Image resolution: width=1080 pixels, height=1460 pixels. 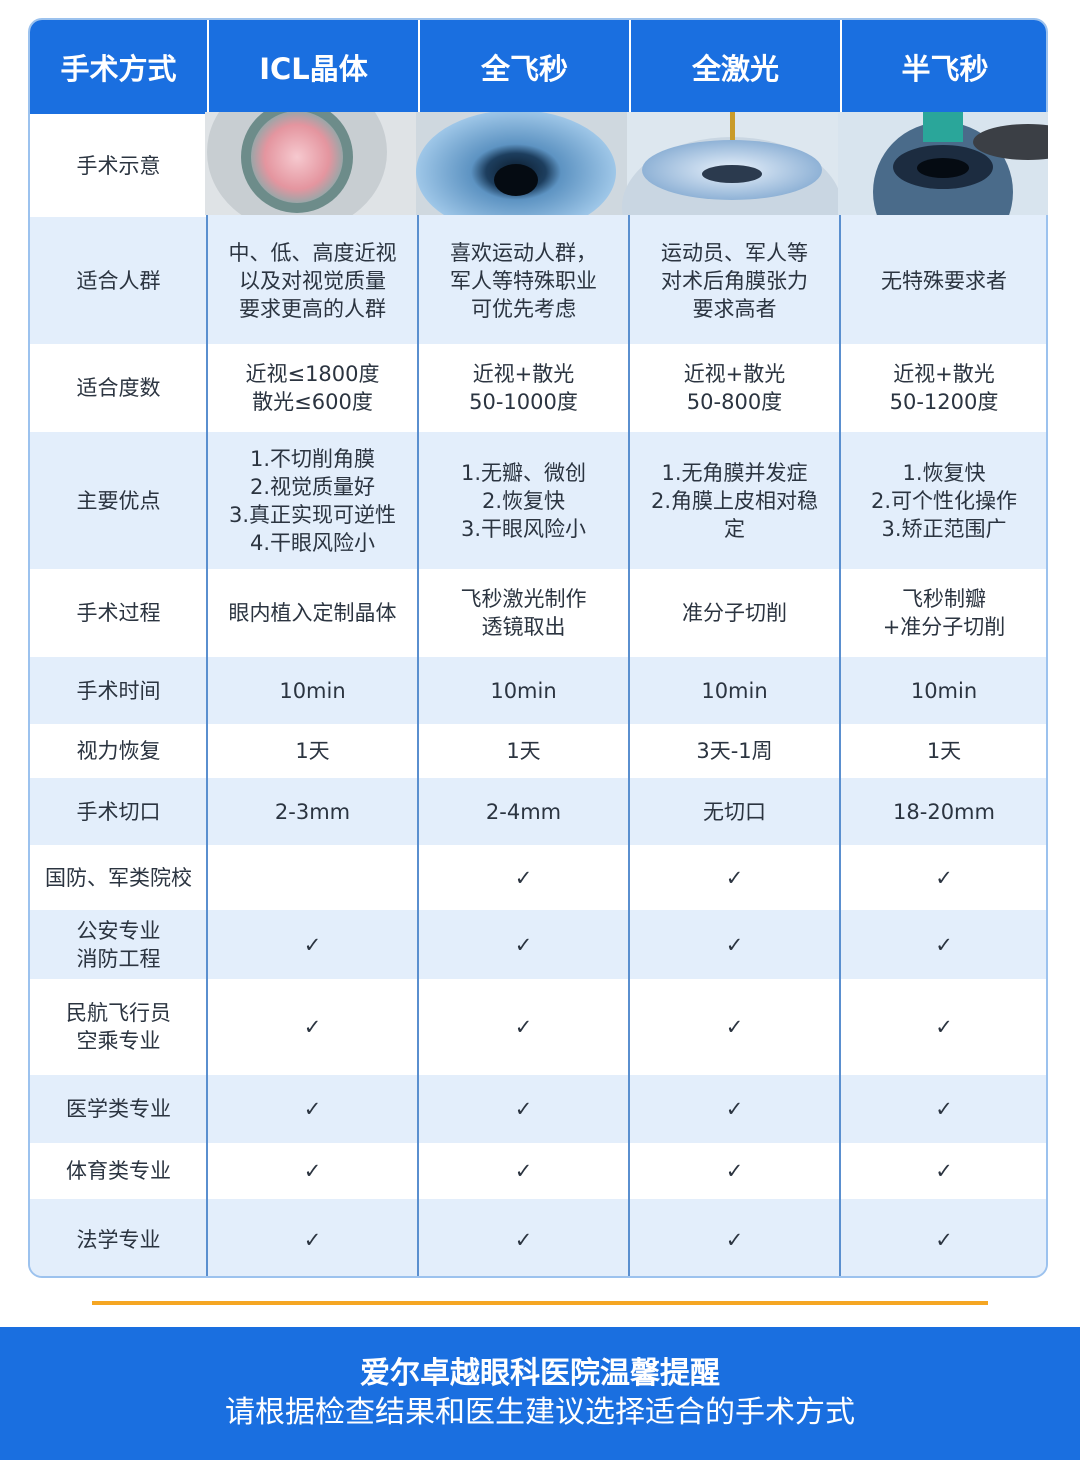 What do you see at coordinates (734, 690) in the screenshot?
I see `cell-line: 10min` at bounding box center [734, 690].